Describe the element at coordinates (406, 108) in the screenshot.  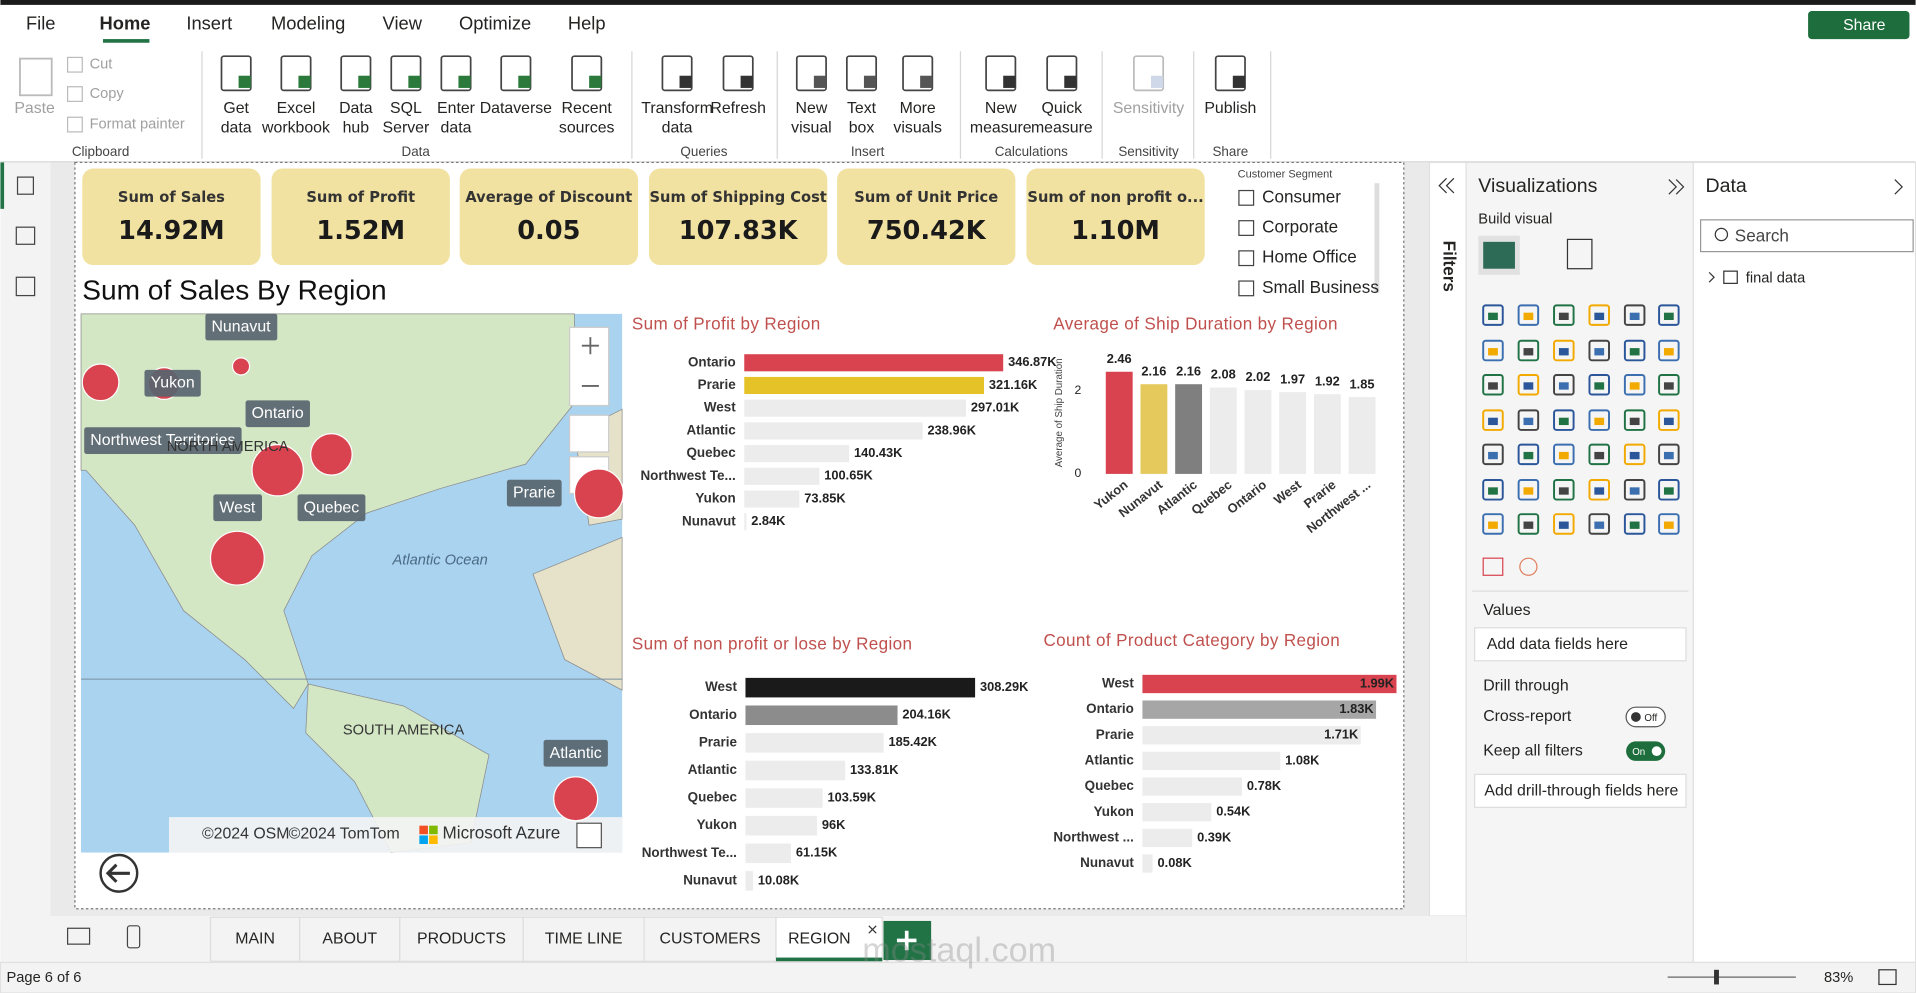
I see `ribbon-button: SQL` at that location.